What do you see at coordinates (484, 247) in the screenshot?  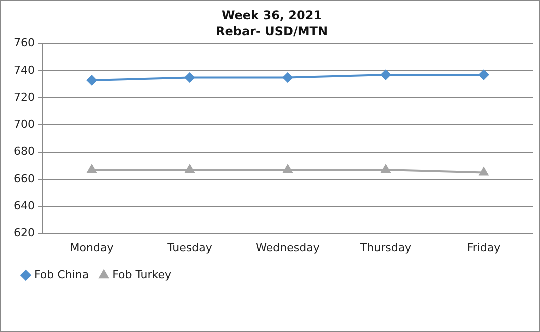 I see `x-tick-label: Friday` at bounding box center [484, 247].